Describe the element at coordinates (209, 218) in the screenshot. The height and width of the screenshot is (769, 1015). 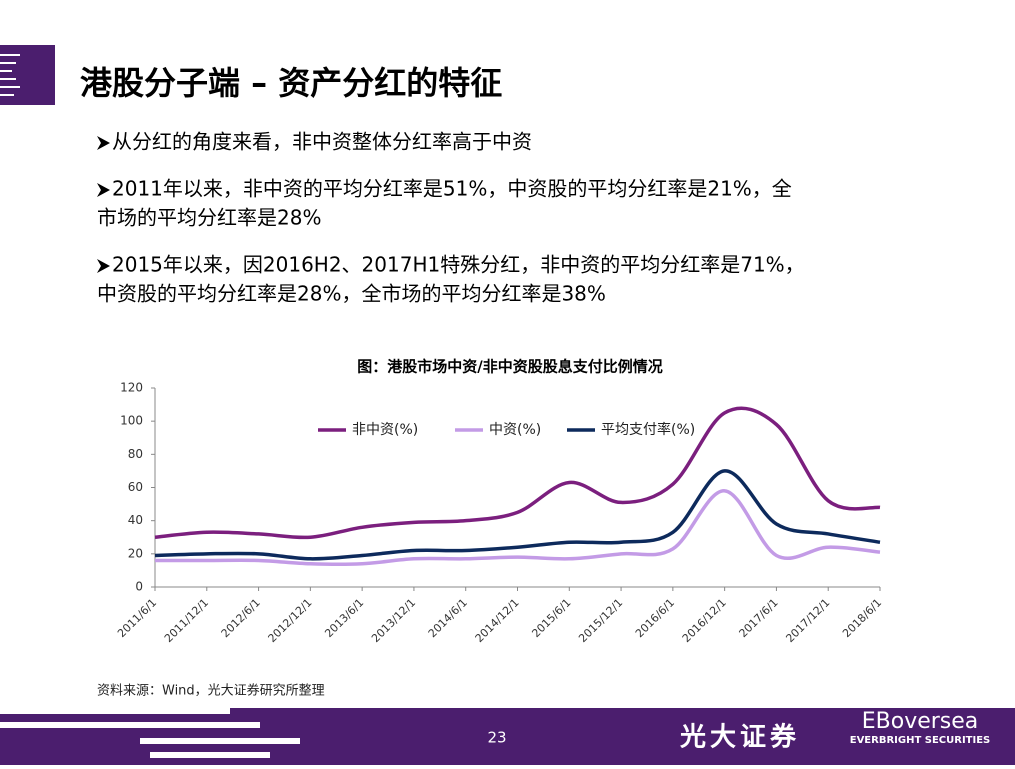
I see `bullet-text: 市场的平均分红率是28%` at that location.